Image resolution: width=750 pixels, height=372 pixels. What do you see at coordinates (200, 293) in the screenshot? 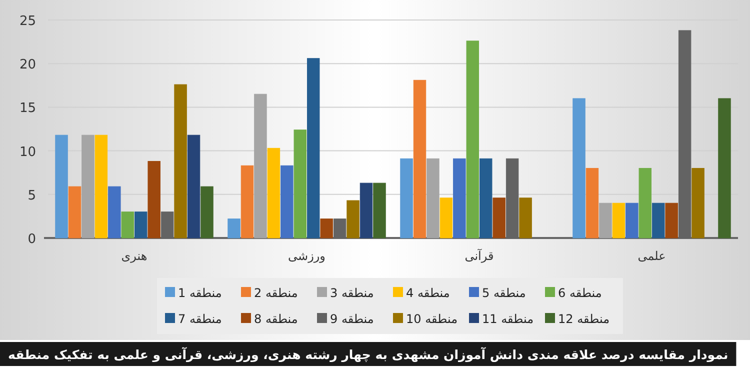
I see `legend-label: منطقه 1` at bounding box center [200, 293].